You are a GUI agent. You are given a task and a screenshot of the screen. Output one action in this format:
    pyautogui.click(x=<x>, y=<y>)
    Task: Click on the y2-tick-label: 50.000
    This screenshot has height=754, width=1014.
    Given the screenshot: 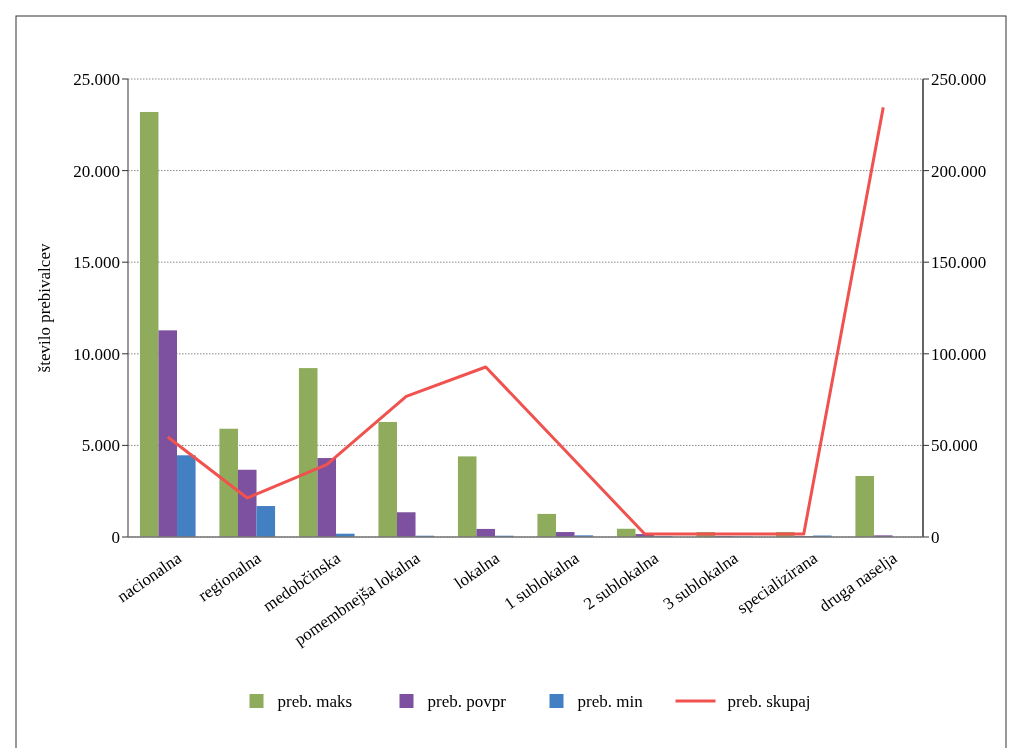 What is the action you would take?
    pyautogui.click(x=954, y=446)
    